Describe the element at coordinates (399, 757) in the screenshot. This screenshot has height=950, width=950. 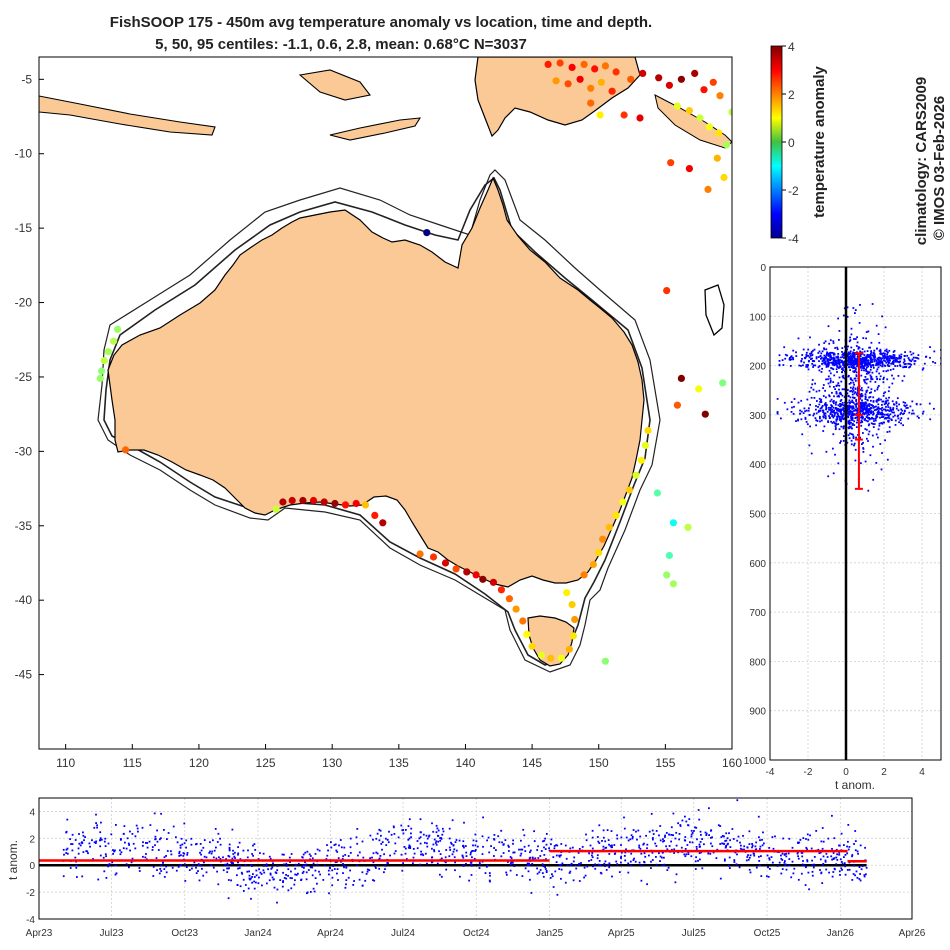
I see `map-x-axis: 110 115 120 125 130 135 140 145 150 155 160` at that location.